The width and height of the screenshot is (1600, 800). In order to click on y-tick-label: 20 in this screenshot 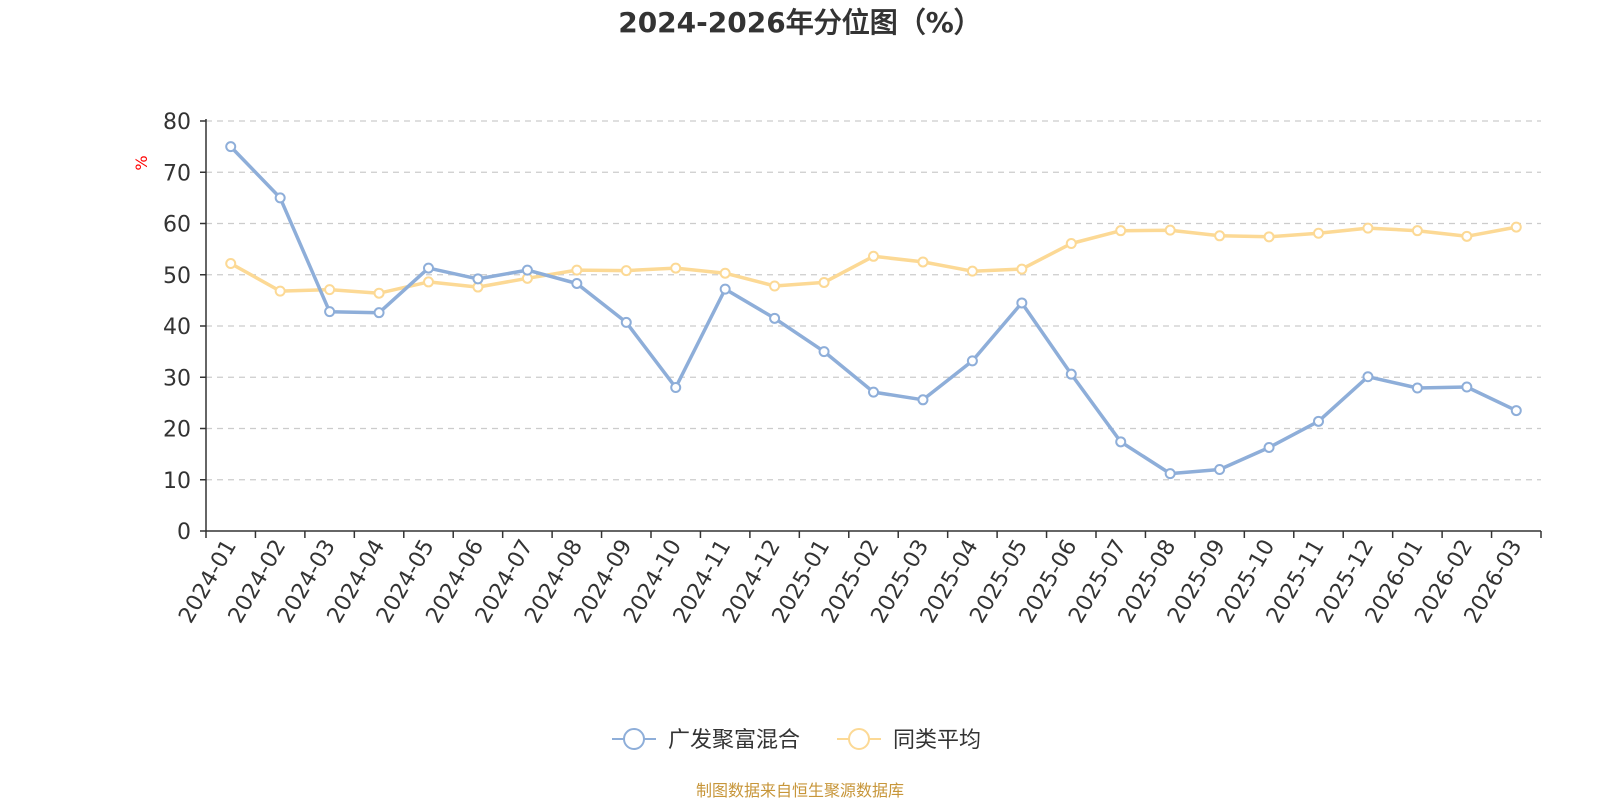, I will do `click(177, 430)`.